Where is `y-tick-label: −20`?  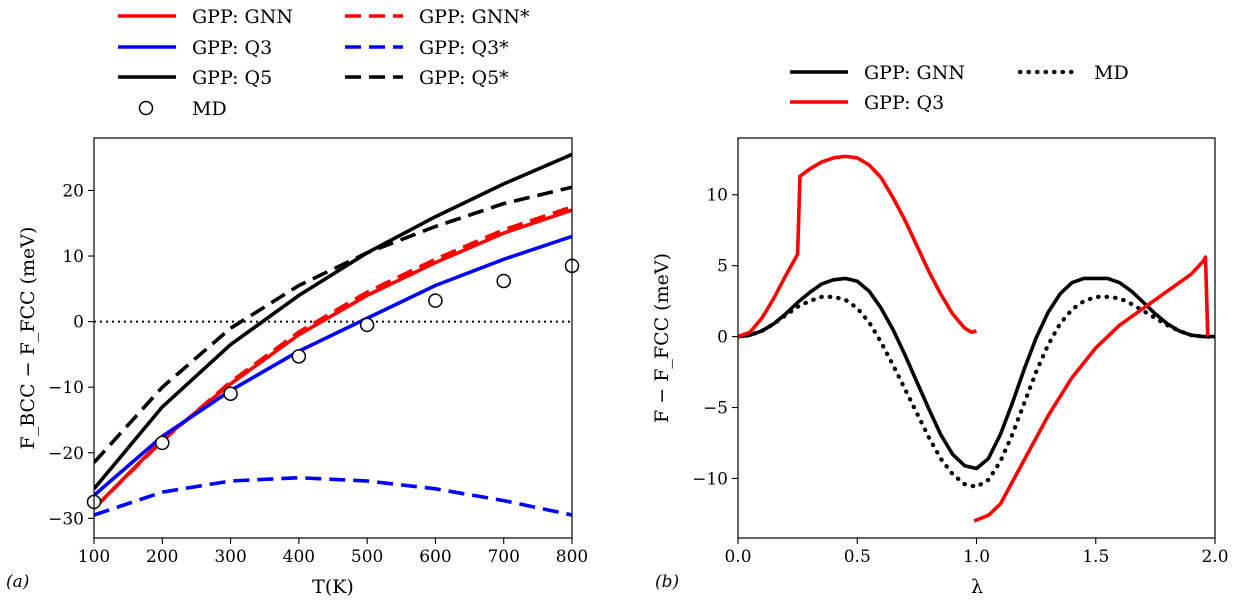 y-tick-label: −20 is located at coordinates (66, 454).